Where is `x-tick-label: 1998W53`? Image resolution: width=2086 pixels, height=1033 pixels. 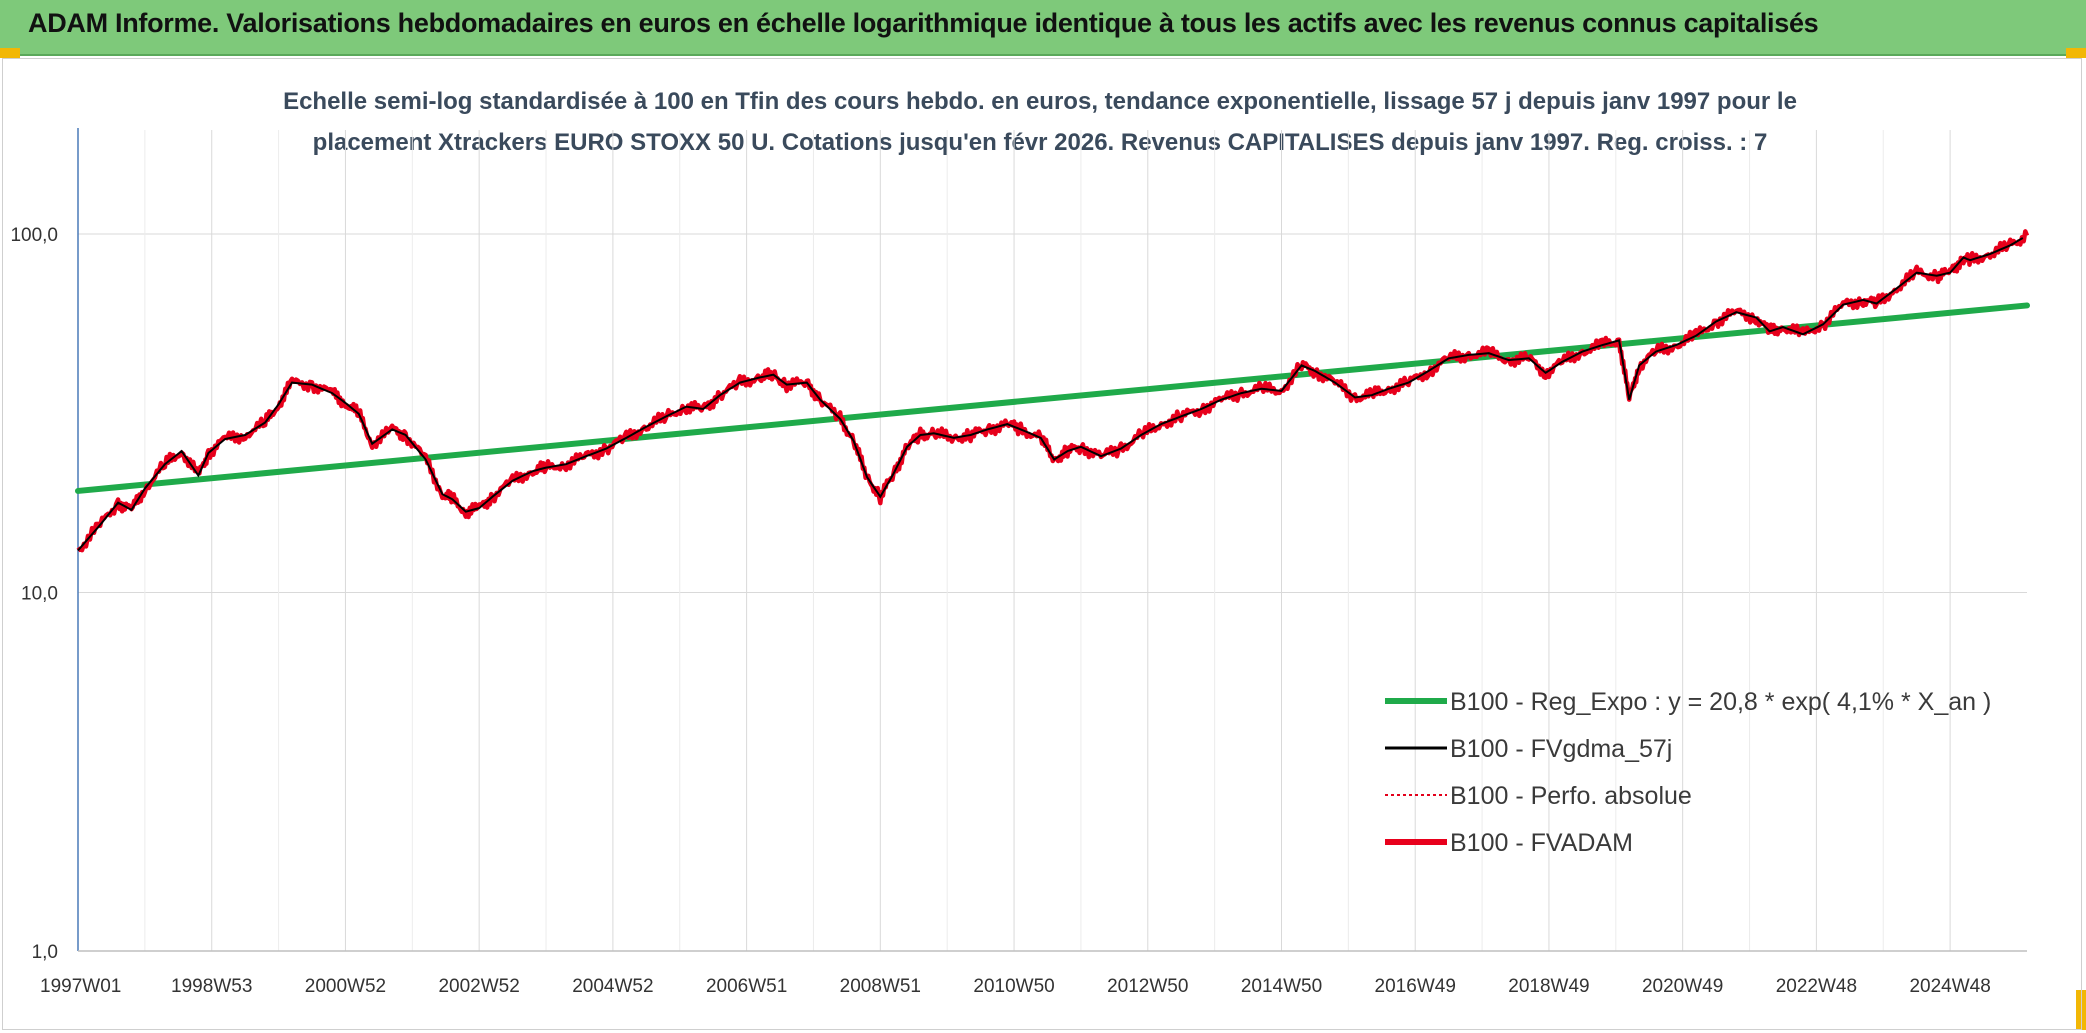 x-tick-label: 1998W53 is located at coordinates (211, 986).